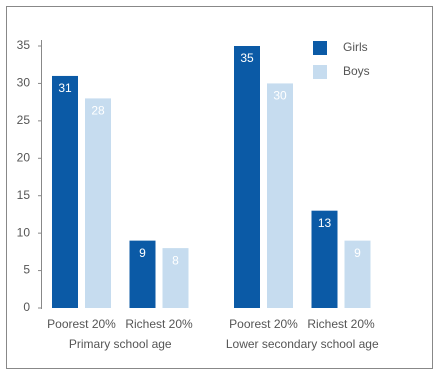 The height and width of the screenshot is (376, 439). I want to click on y-tick-label: 35, so click(24, 45).